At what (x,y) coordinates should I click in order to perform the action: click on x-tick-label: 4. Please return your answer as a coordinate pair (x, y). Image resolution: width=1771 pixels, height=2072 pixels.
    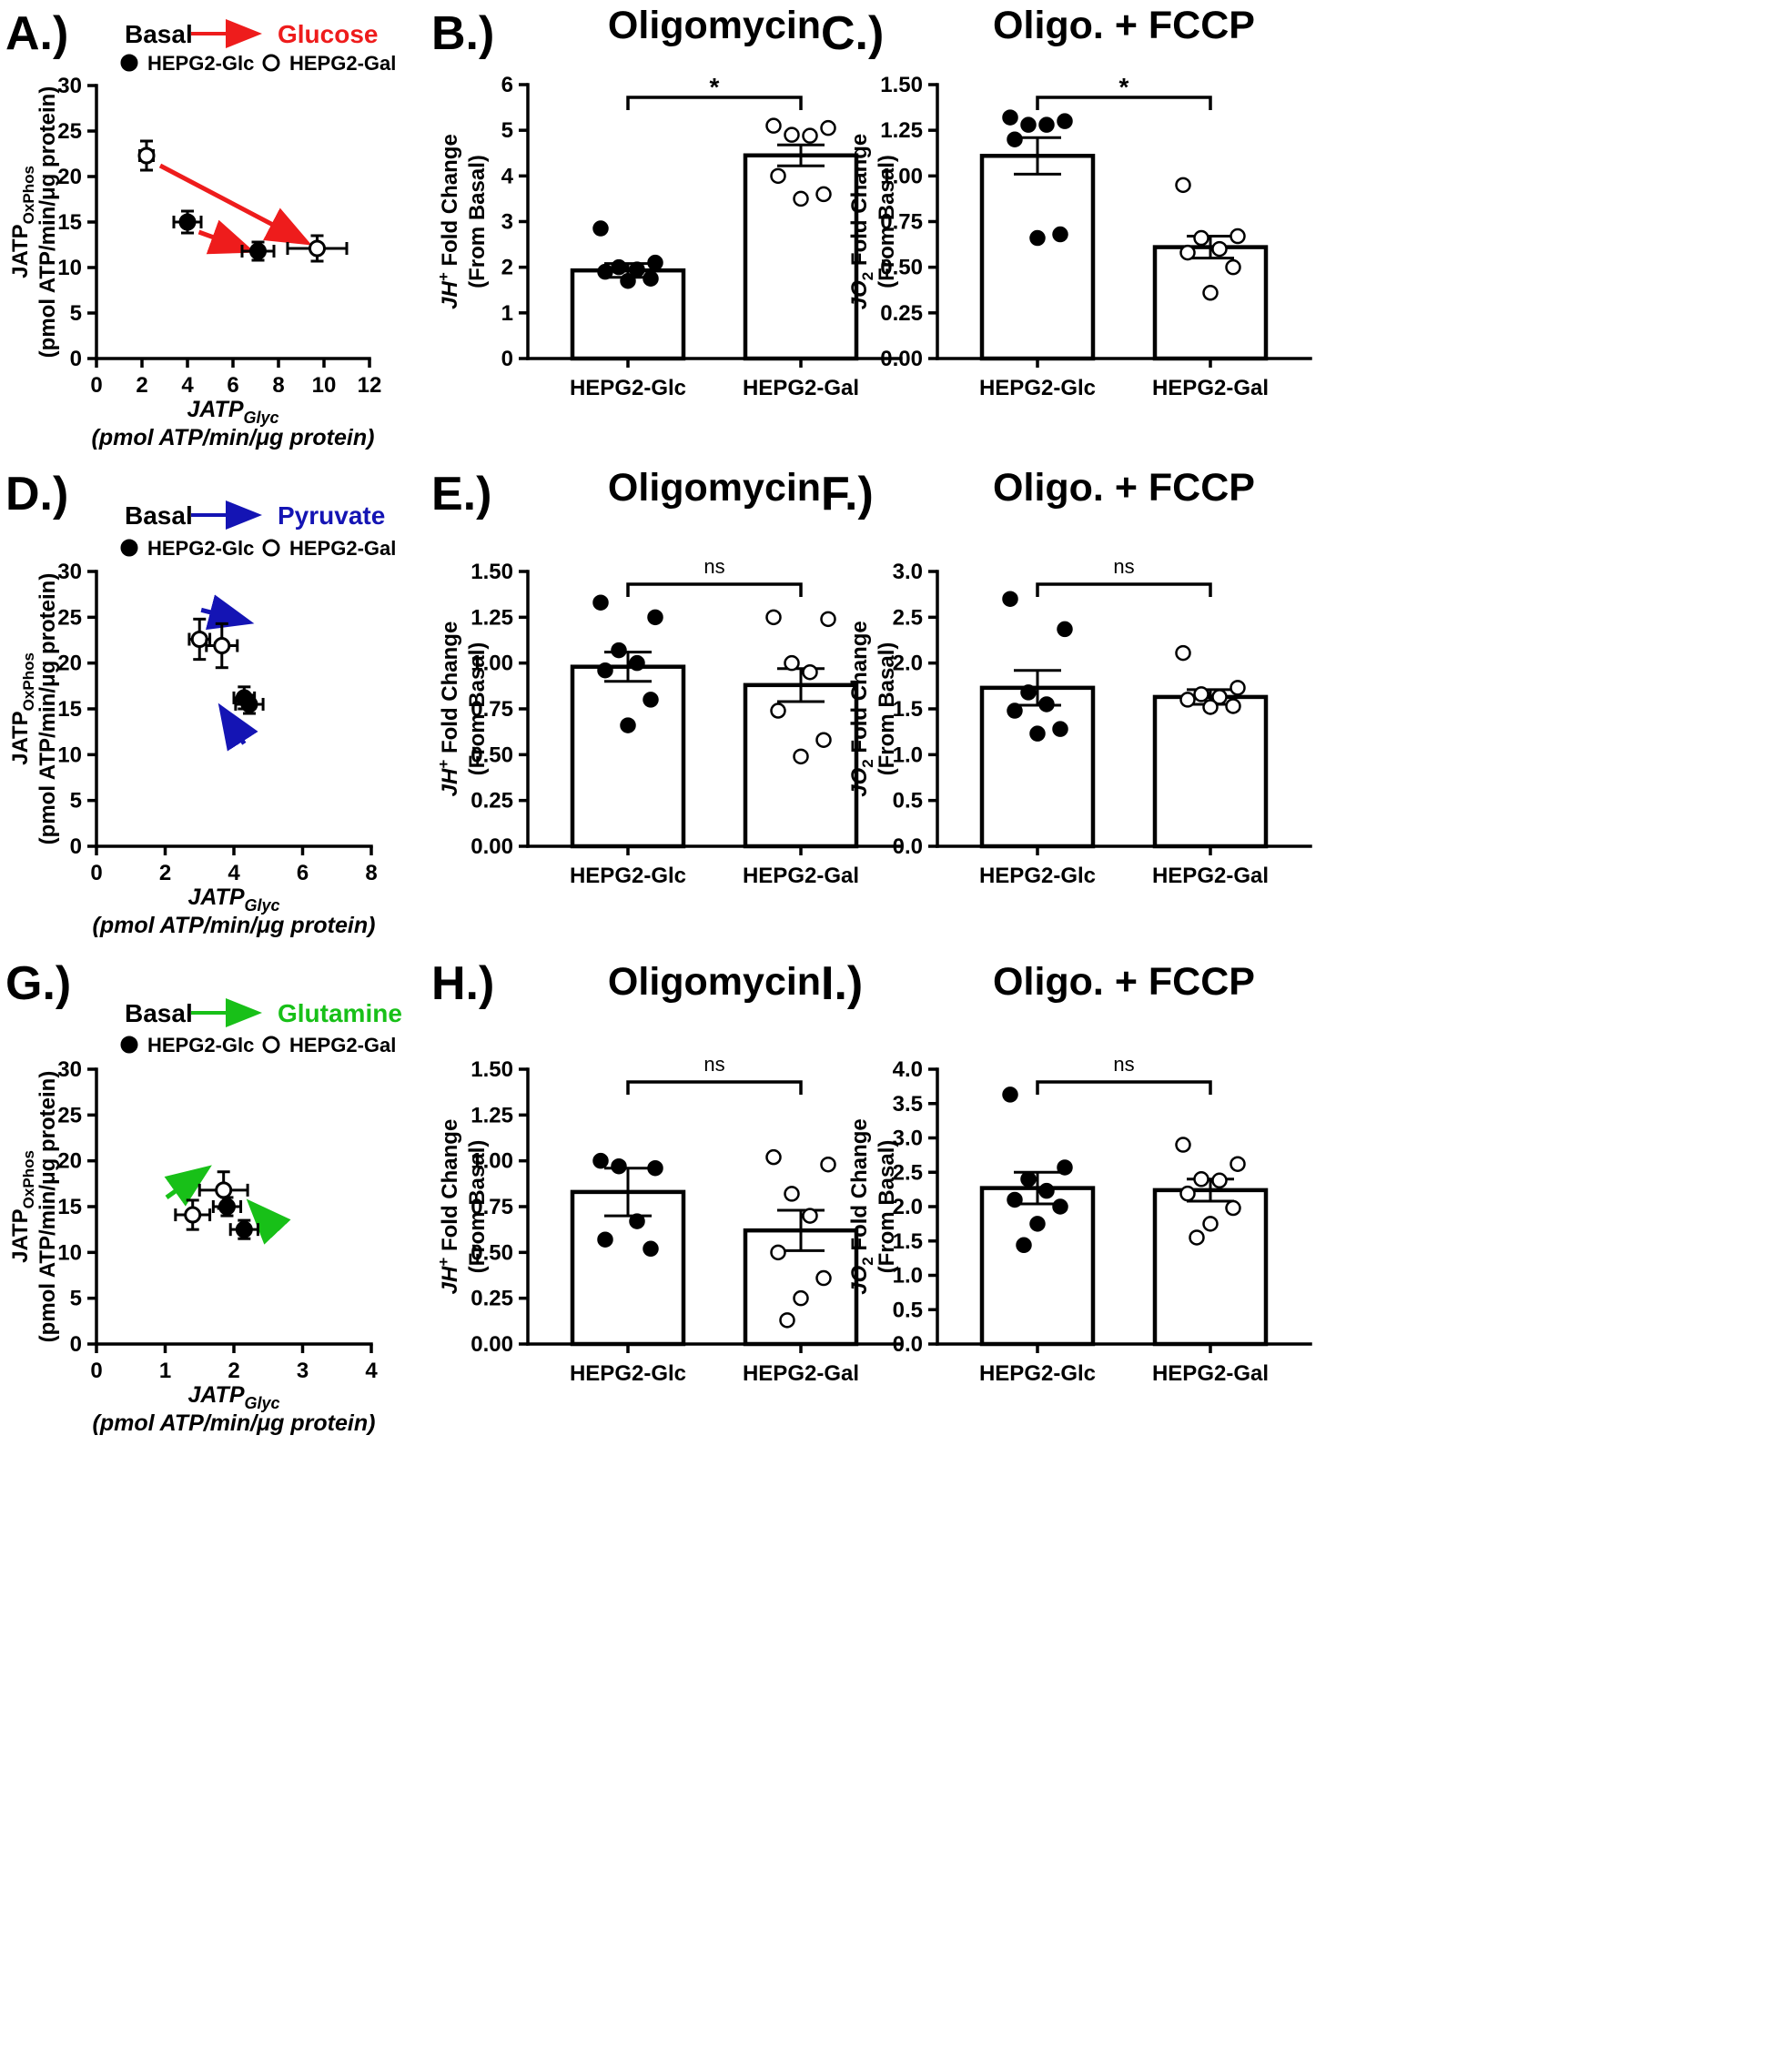
    Looking at the image, I should click on (234, 873).